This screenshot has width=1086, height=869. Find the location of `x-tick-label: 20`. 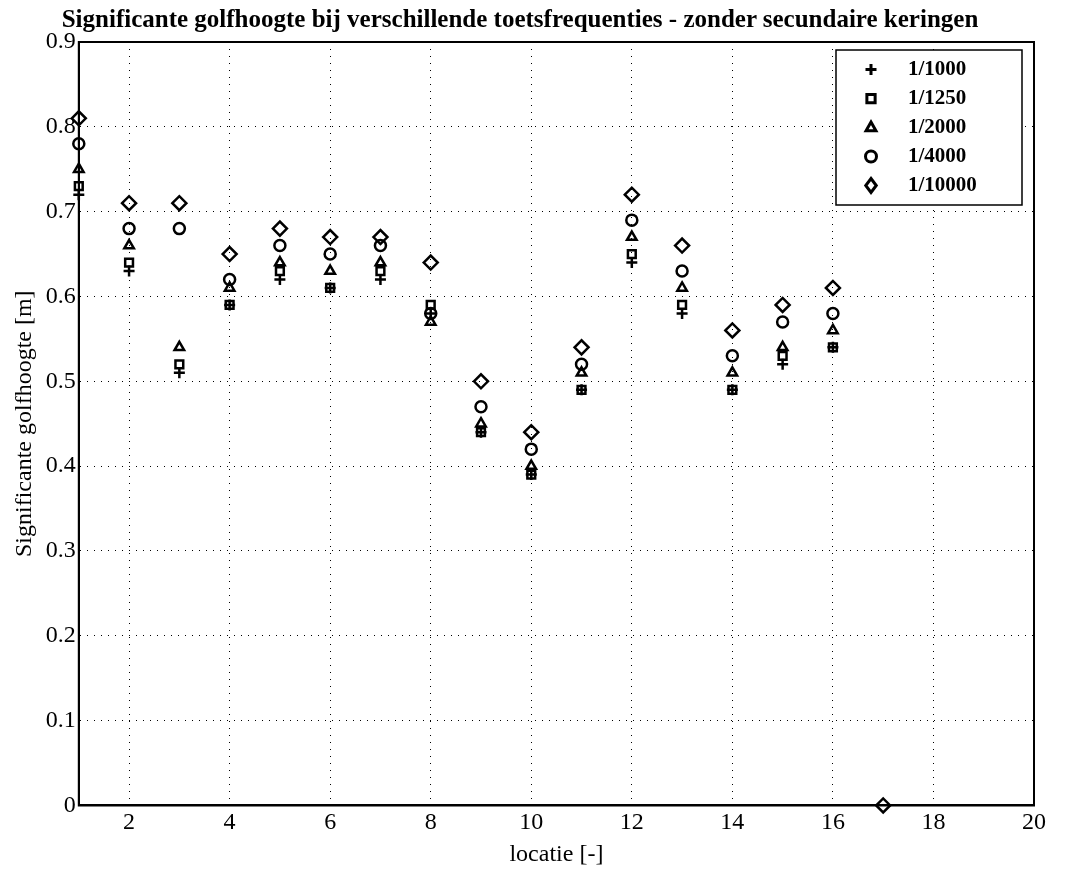

x-tick-label: 20 is located at coordinates (1034, 821).